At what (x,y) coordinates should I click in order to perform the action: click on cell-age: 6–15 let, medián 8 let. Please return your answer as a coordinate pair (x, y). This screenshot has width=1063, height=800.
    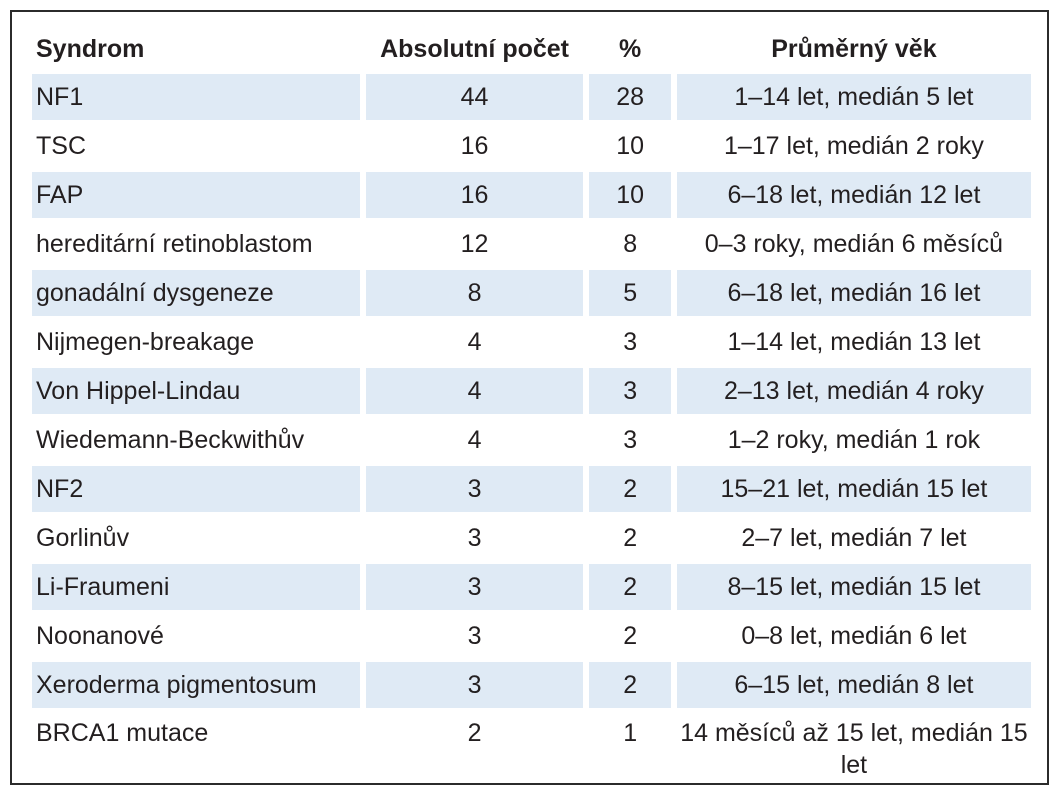
    Looking at the image, I should click on (853, 686).